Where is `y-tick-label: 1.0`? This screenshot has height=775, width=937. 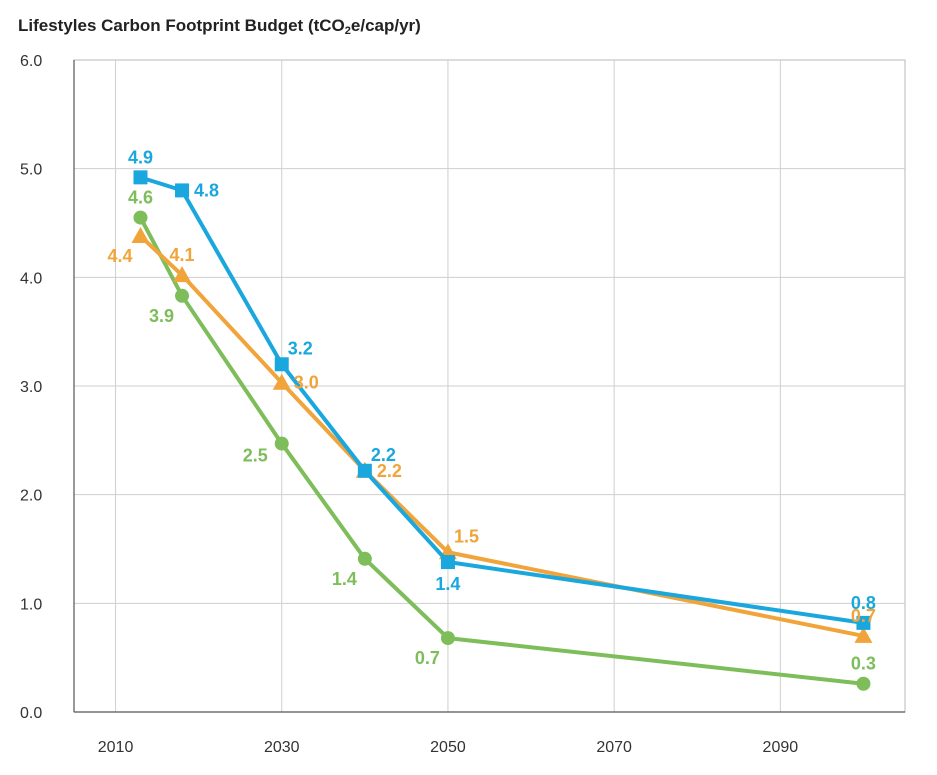 y-tick-label: 1.0 is located at coordinates (31, 604).